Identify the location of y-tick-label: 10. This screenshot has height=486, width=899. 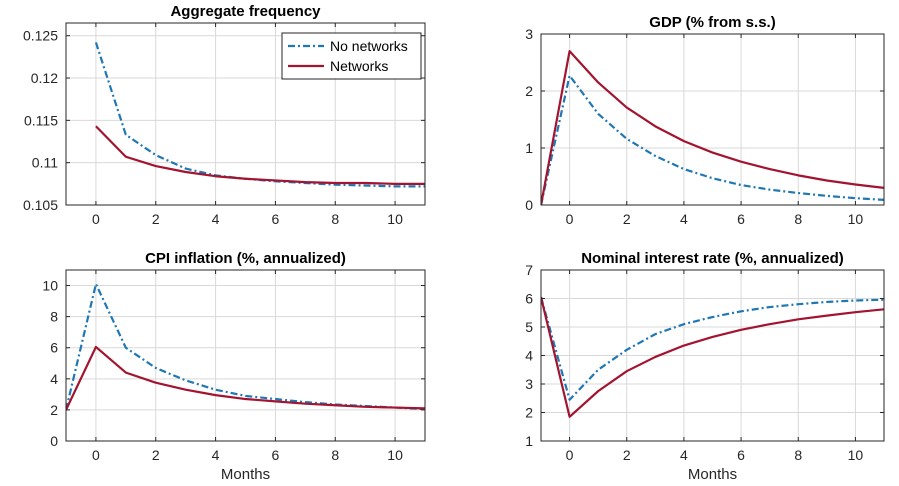
(50, 286).